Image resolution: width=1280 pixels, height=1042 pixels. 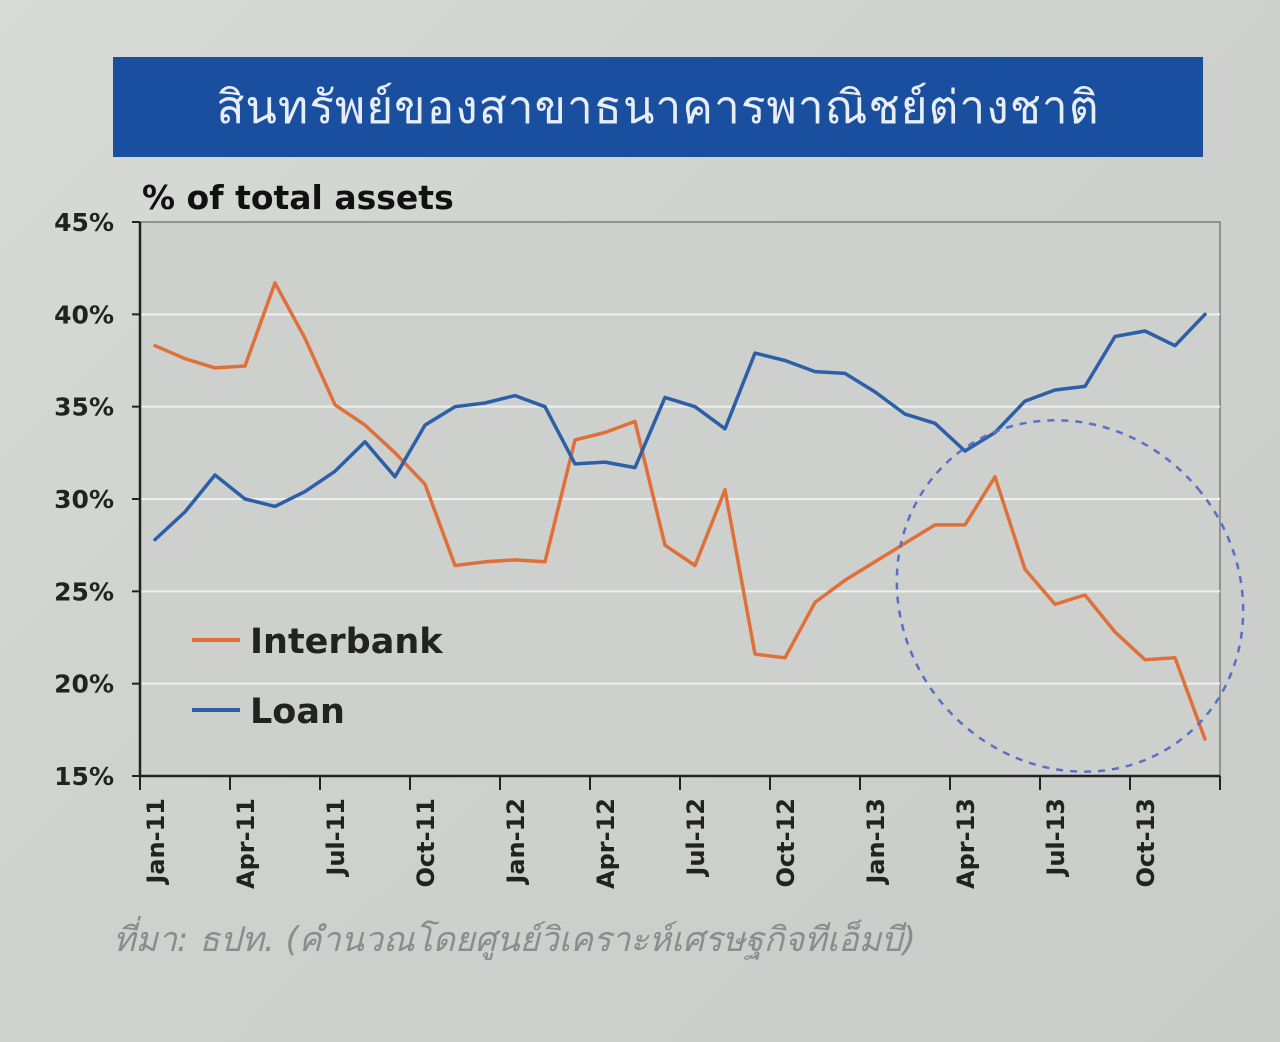 I want to click on x-tick-label: Jan-12, so click(x=516, y=842).